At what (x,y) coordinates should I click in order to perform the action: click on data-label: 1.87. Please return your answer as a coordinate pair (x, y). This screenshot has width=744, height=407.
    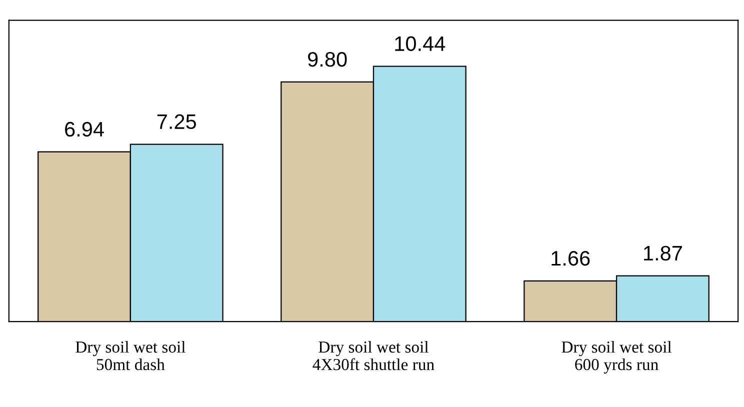
    Looking at the image, I should click on (663, 253).